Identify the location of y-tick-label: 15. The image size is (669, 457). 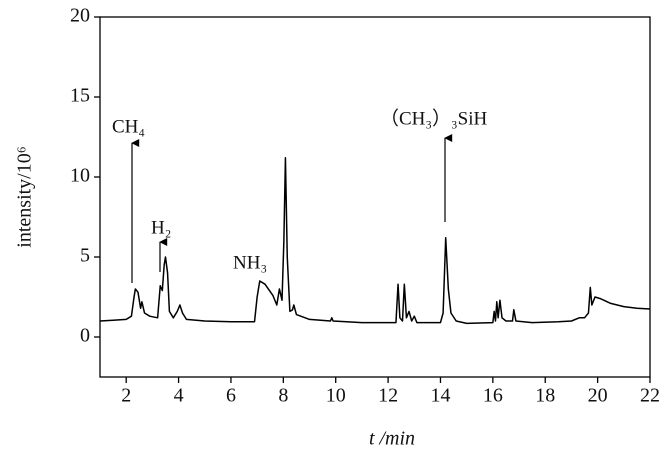
(80, 96).